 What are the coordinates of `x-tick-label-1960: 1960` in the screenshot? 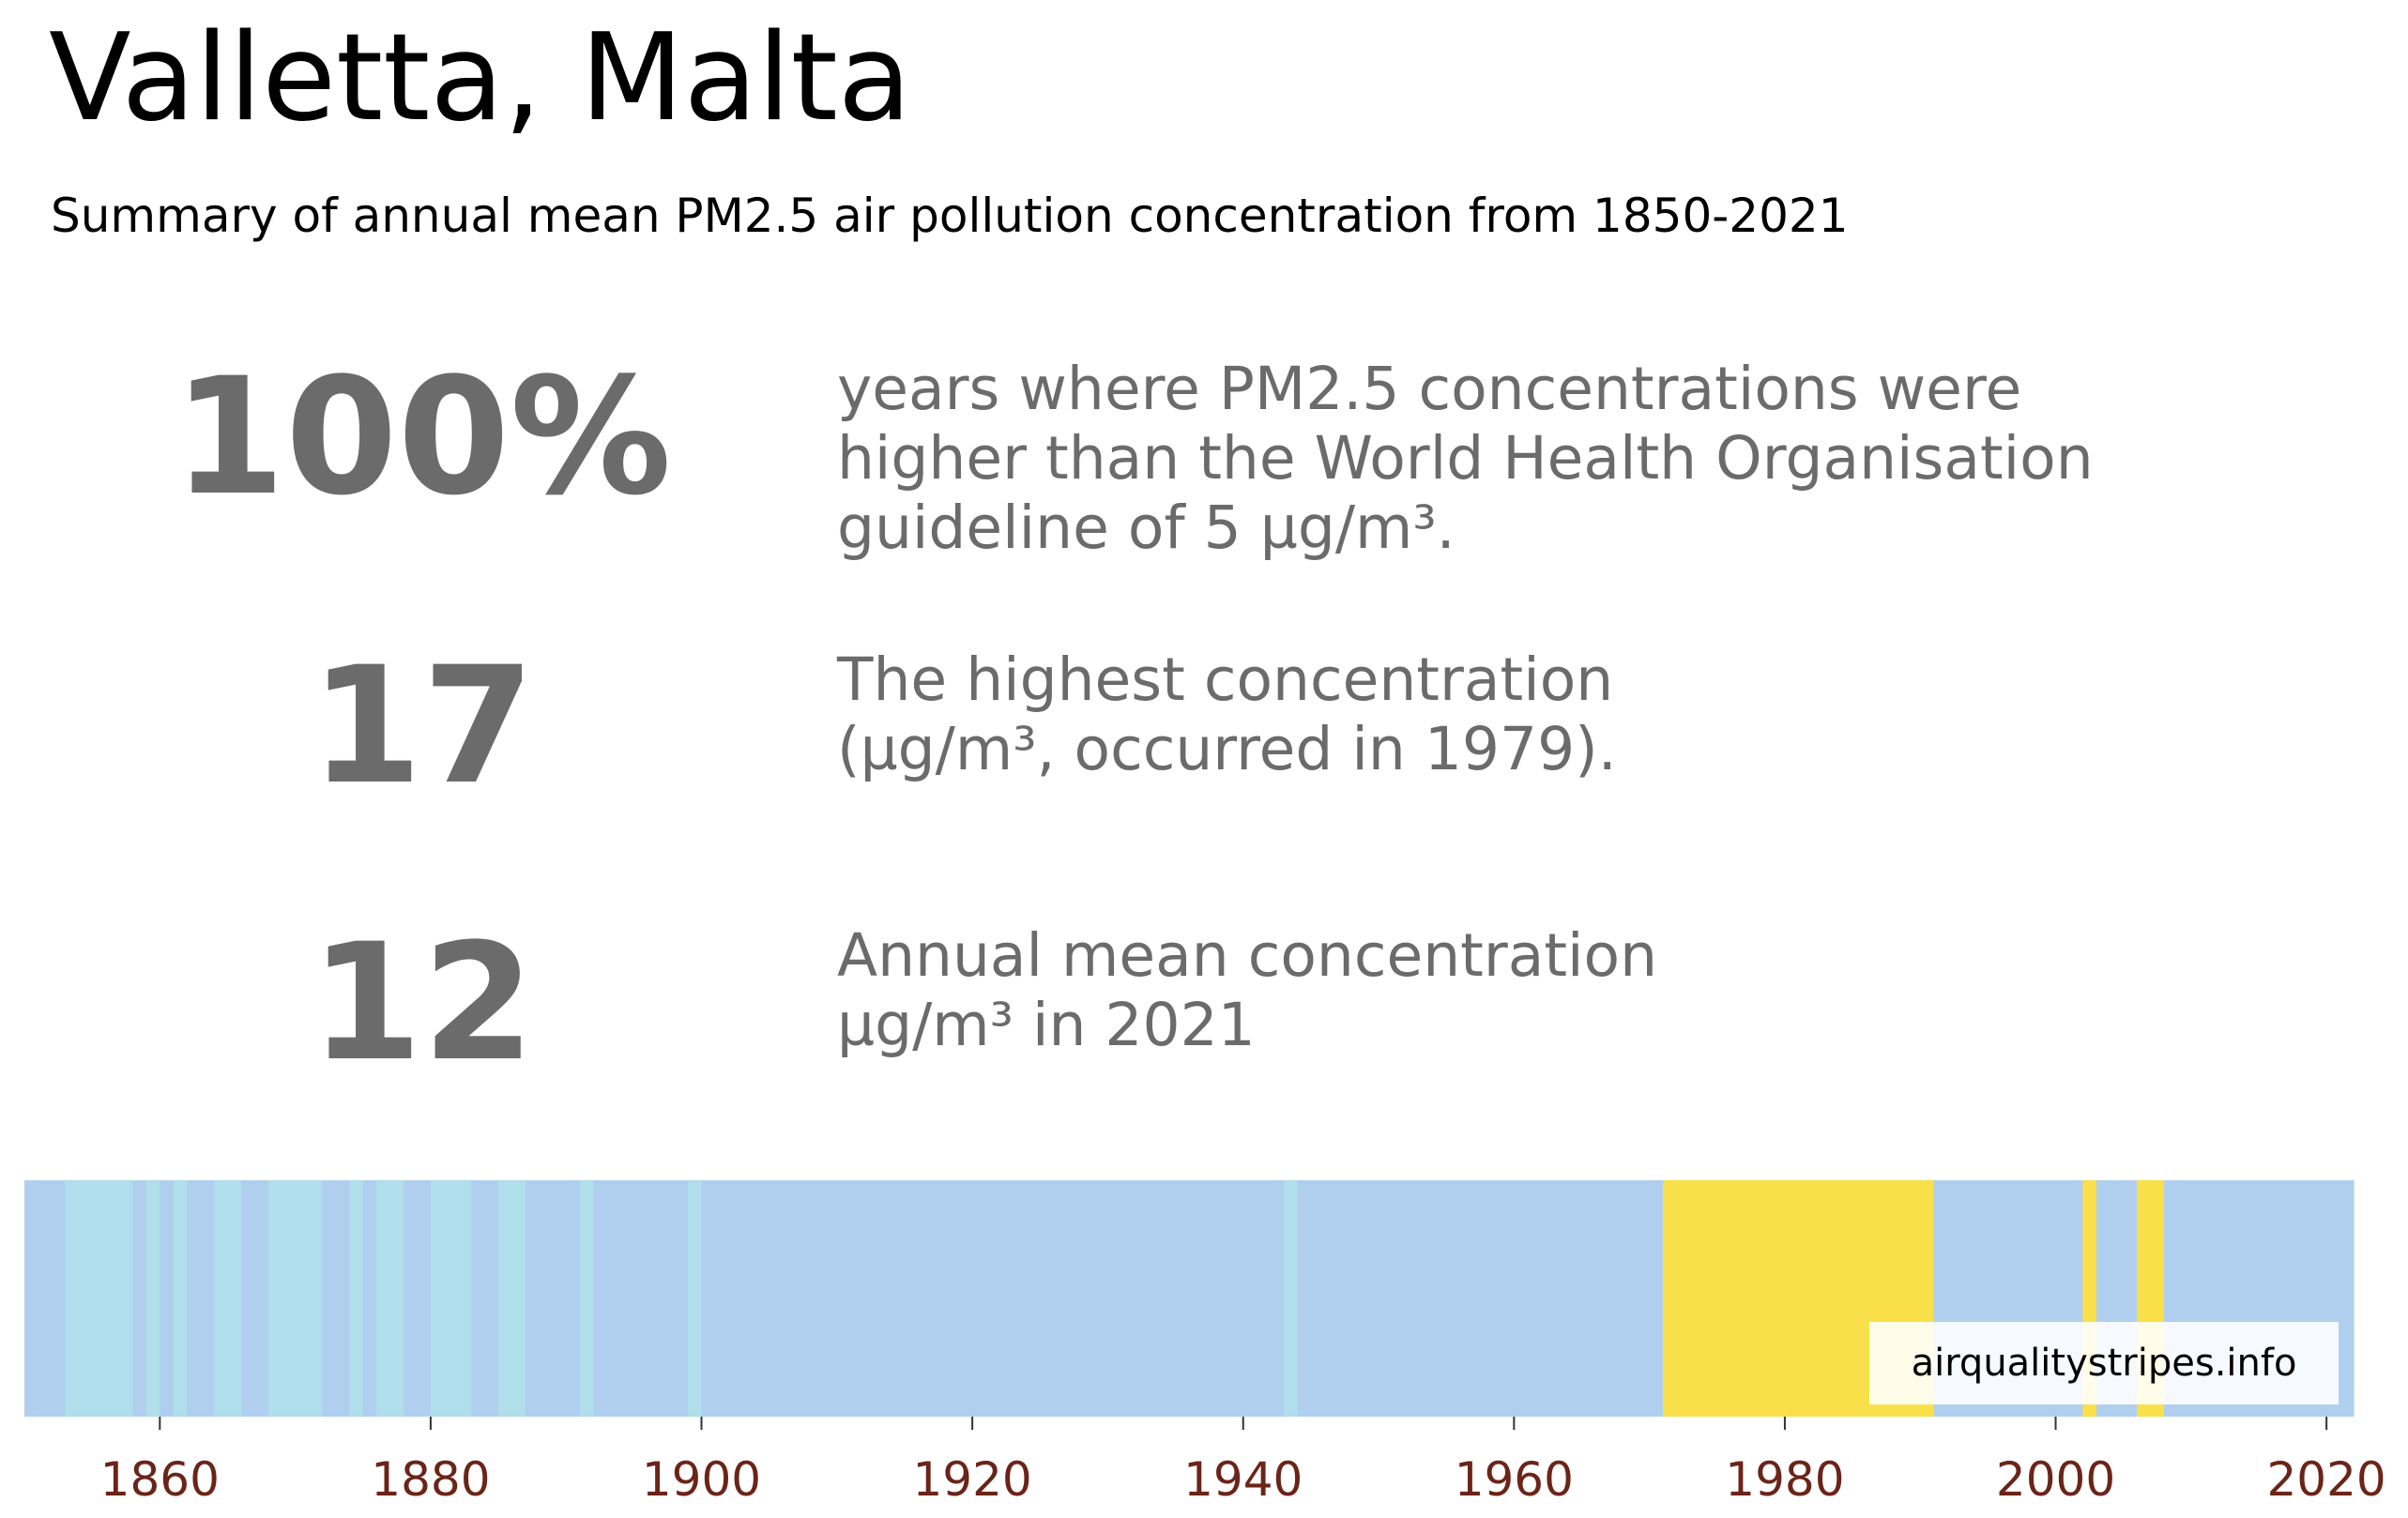 It's located at (1514, 1479).